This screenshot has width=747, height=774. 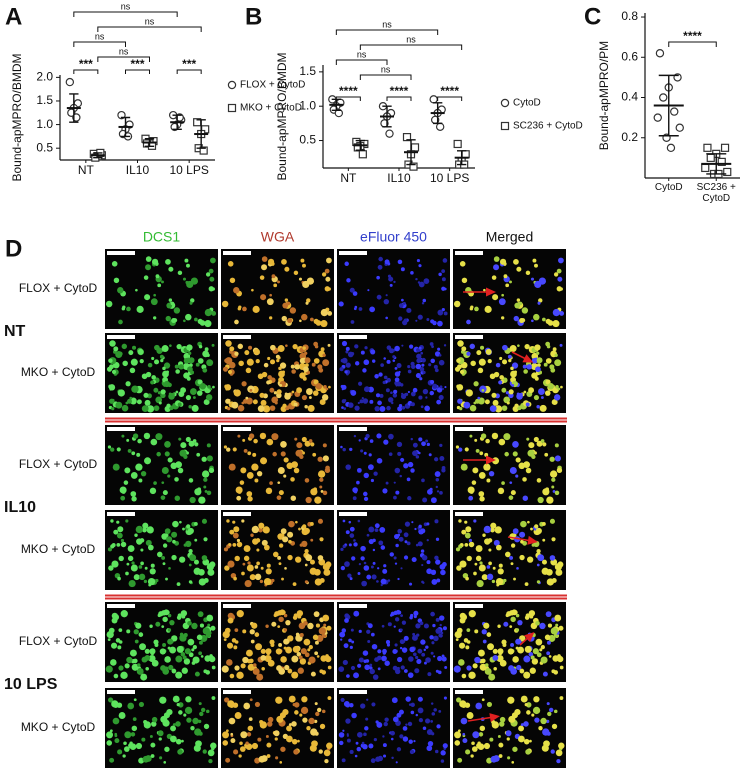 I want to click on comparison-label: ns, so click(x=387, y=24).